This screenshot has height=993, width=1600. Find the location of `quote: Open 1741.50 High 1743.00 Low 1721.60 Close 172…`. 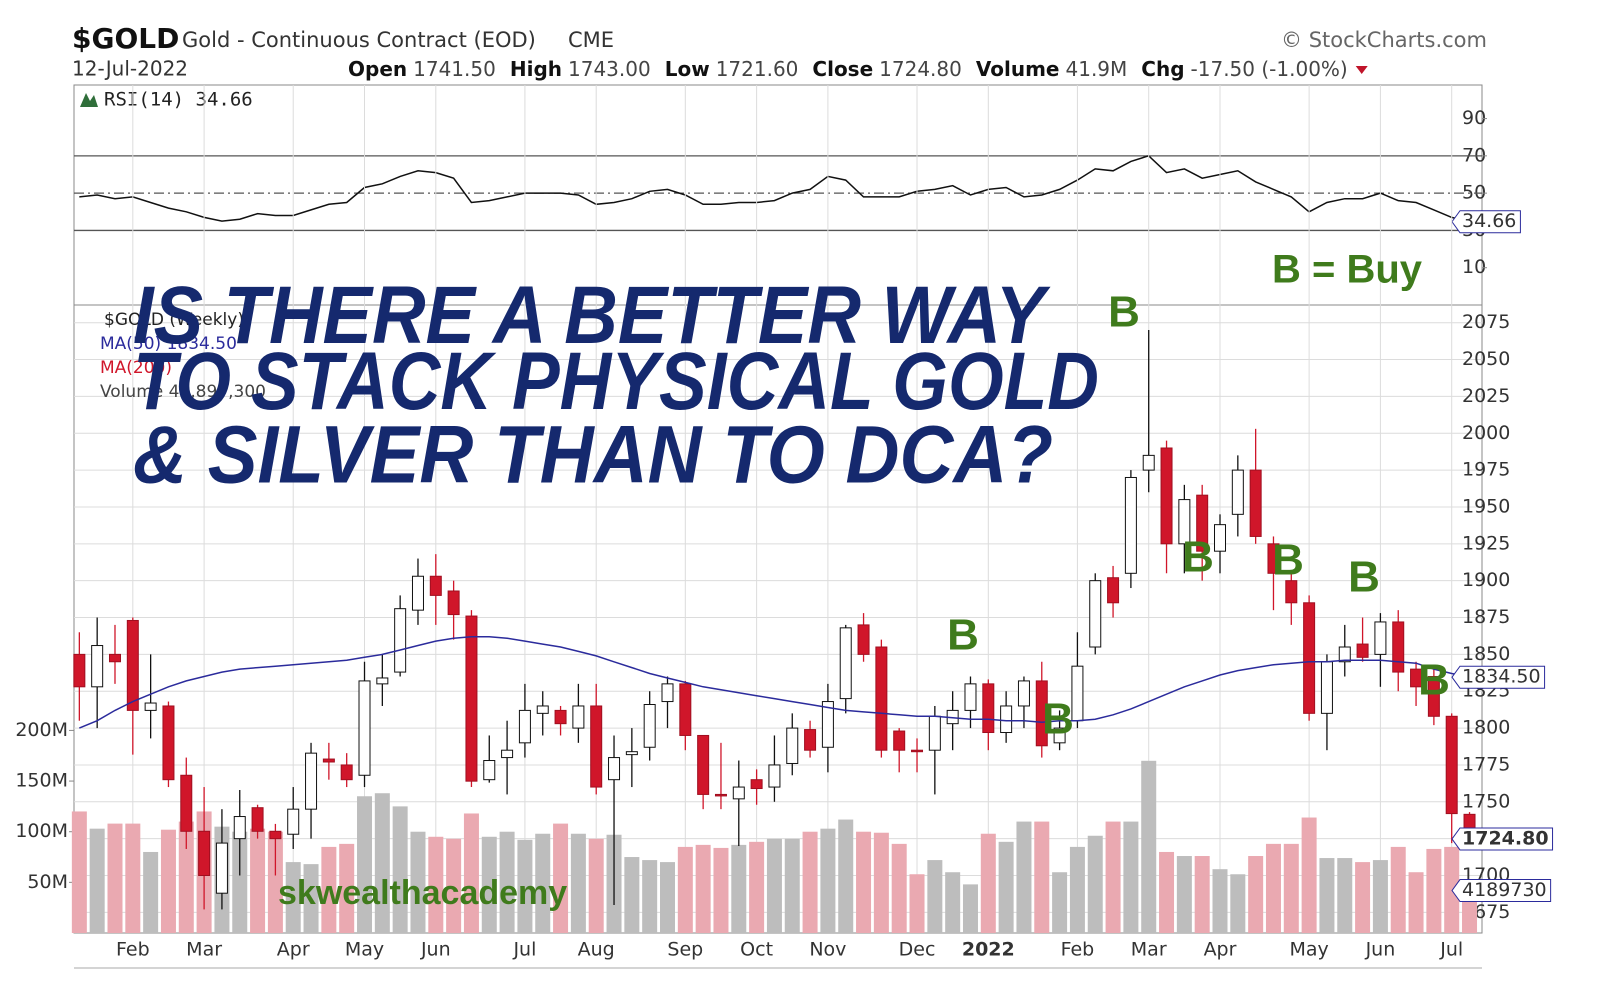

quote: Open 1741.50 High 1743.00 Low 1721.60 Close 172… is located at coordinates (848, 69).